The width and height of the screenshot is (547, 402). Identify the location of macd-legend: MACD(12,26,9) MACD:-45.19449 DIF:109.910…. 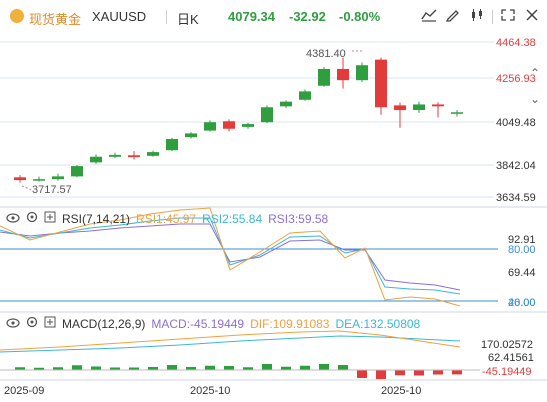
(213, 323).